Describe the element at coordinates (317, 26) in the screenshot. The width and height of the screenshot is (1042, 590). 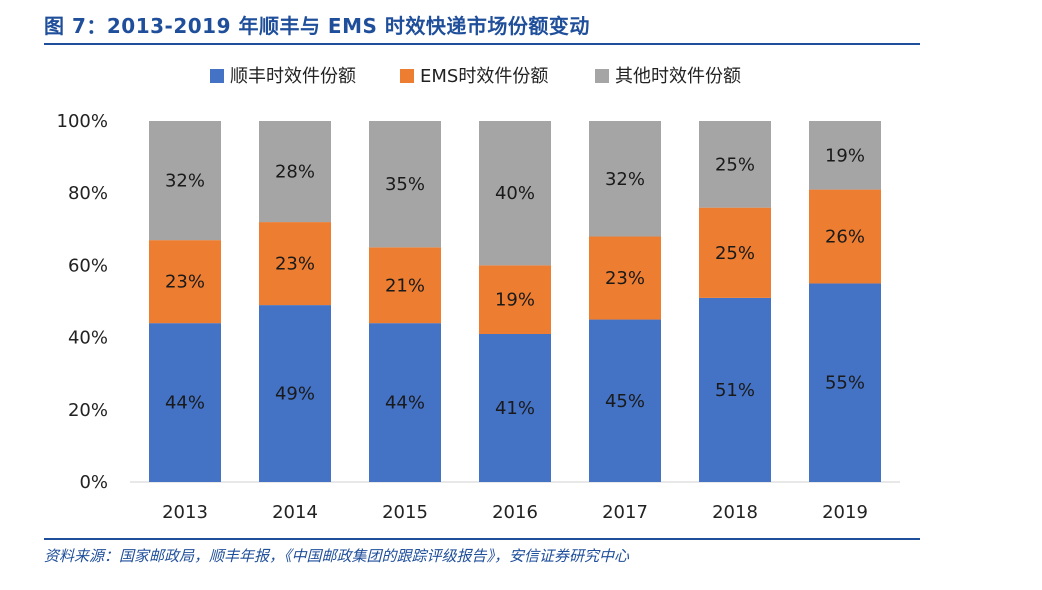
I see `figure-title: 图 7：2013-2019 年顺丰与 EMS 时效快递市场份额变动` at that location.